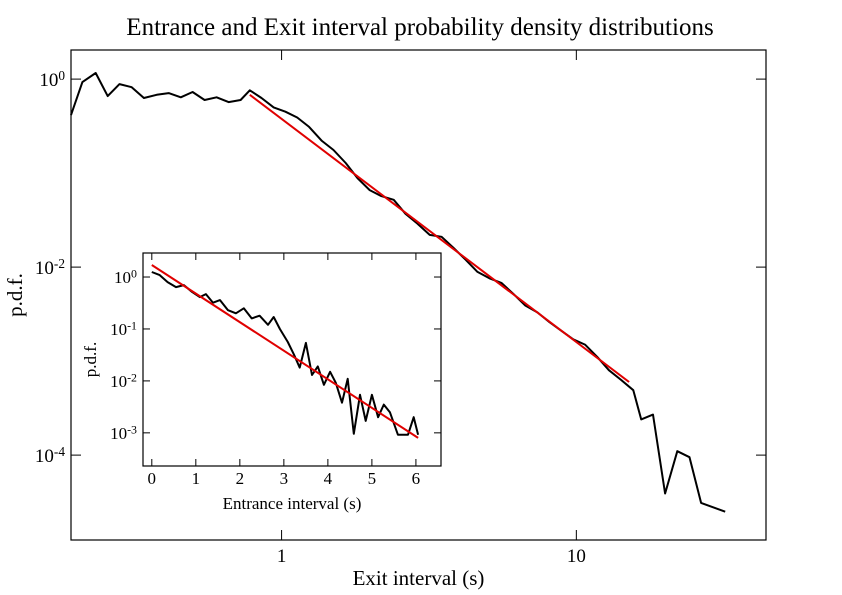 The height and width of the screenshot is (595, 842). What do you see at coordinates (284, 478) in the screenshot?
I see `x-tick-label: 3` at bounding box center [284, 478].